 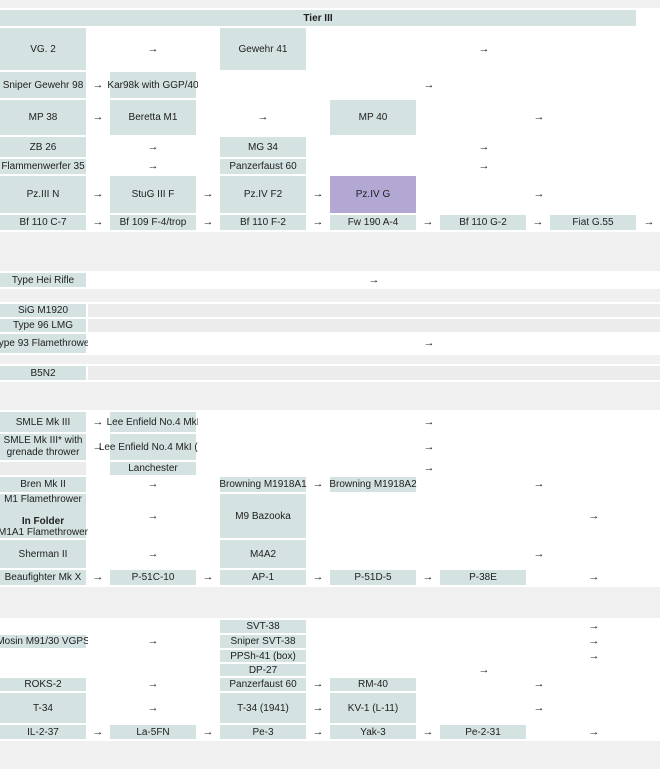 I want to click on tech-item-smle-mk-iii: SMLE Mk III, so click(x=43, y=422).